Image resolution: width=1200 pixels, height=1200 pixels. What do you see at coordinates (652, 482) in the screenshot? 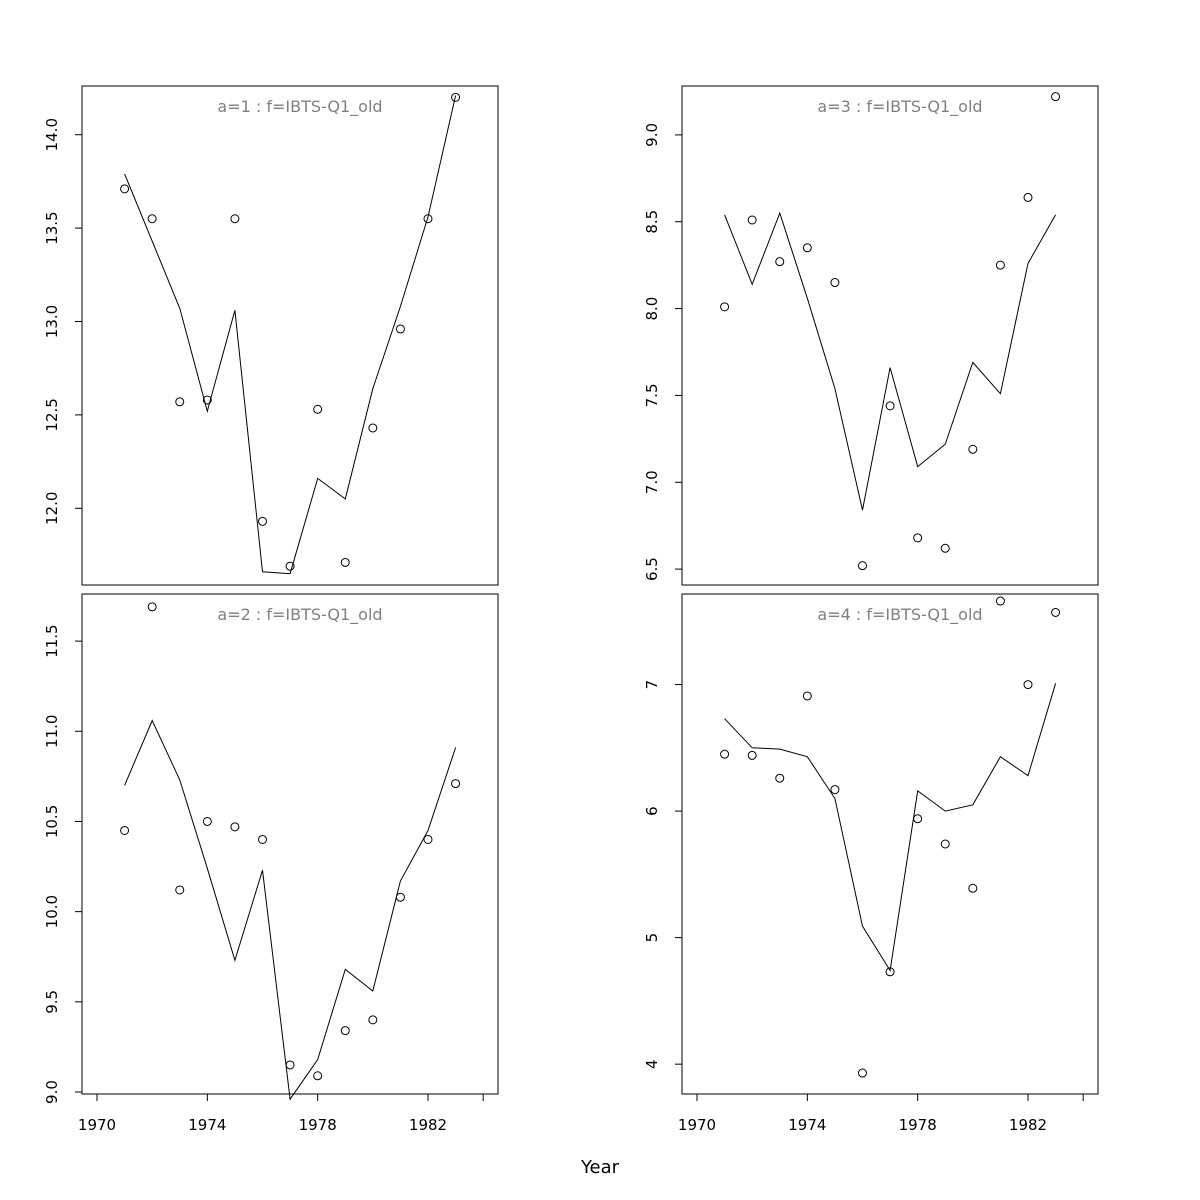
I see `y-tick-label: 7.0` at bounding box center [652, 482].